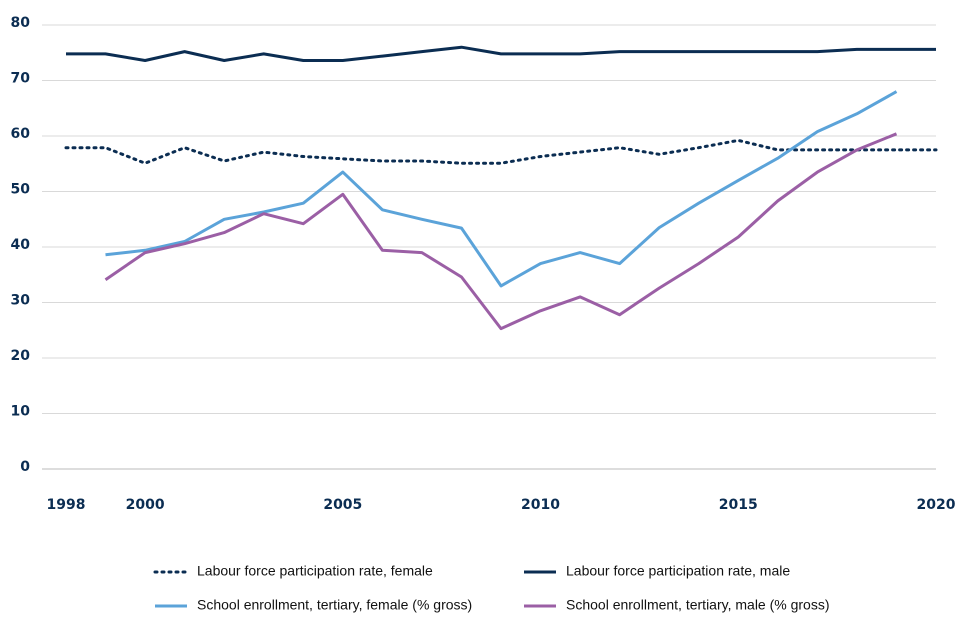 The height and width of the screenshot is (617, 957). What do you see at coordinates (21, 245) in the screenshot?
I see `y-tick-label: 40` at bounding box center [21, 245].